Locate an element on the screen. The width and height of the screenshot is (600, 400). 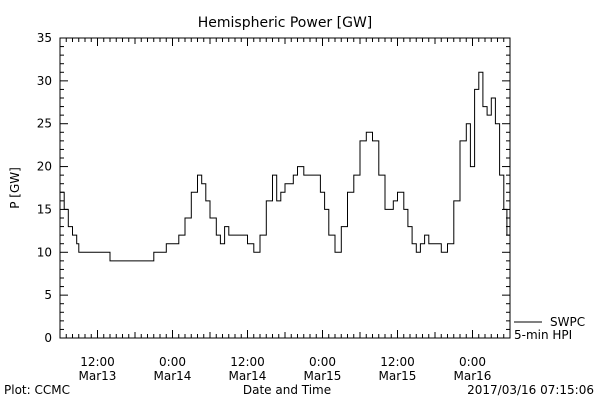
y-tick-label: 25 is located at coordinates (44, 124).